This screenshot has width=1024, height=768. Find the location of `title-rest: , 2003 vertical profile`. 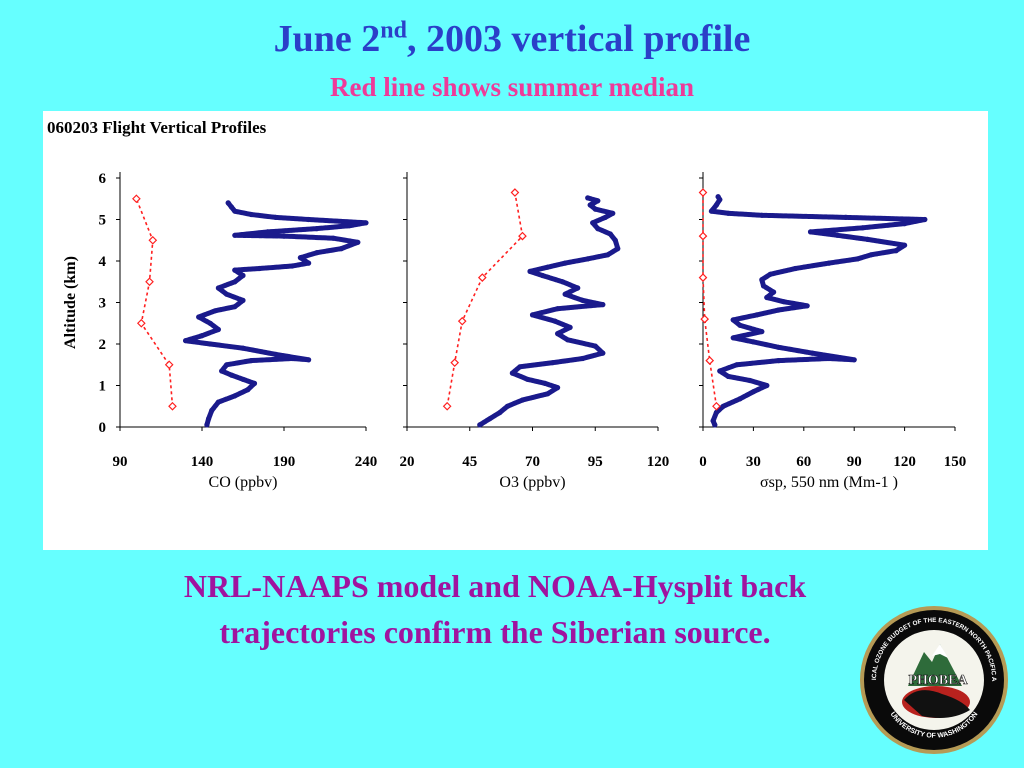

title-rest: , 2003 vertical profile is located at coordinates (579, 39).